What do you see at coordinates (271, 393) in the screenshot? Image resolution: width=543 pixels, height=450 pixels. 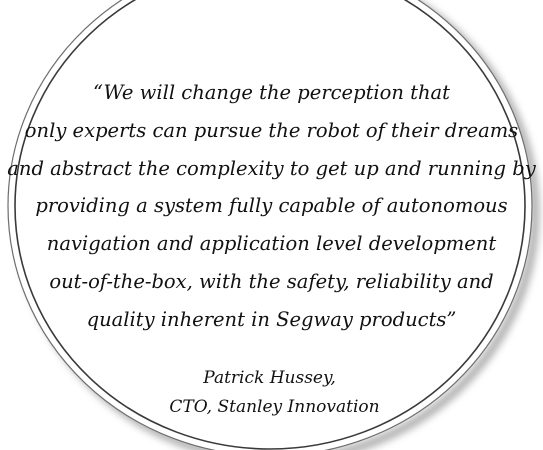 I see `quote-attribution: Patrick Hussey, CTO, Stanley Innovation` at bounding box center [271, 393].